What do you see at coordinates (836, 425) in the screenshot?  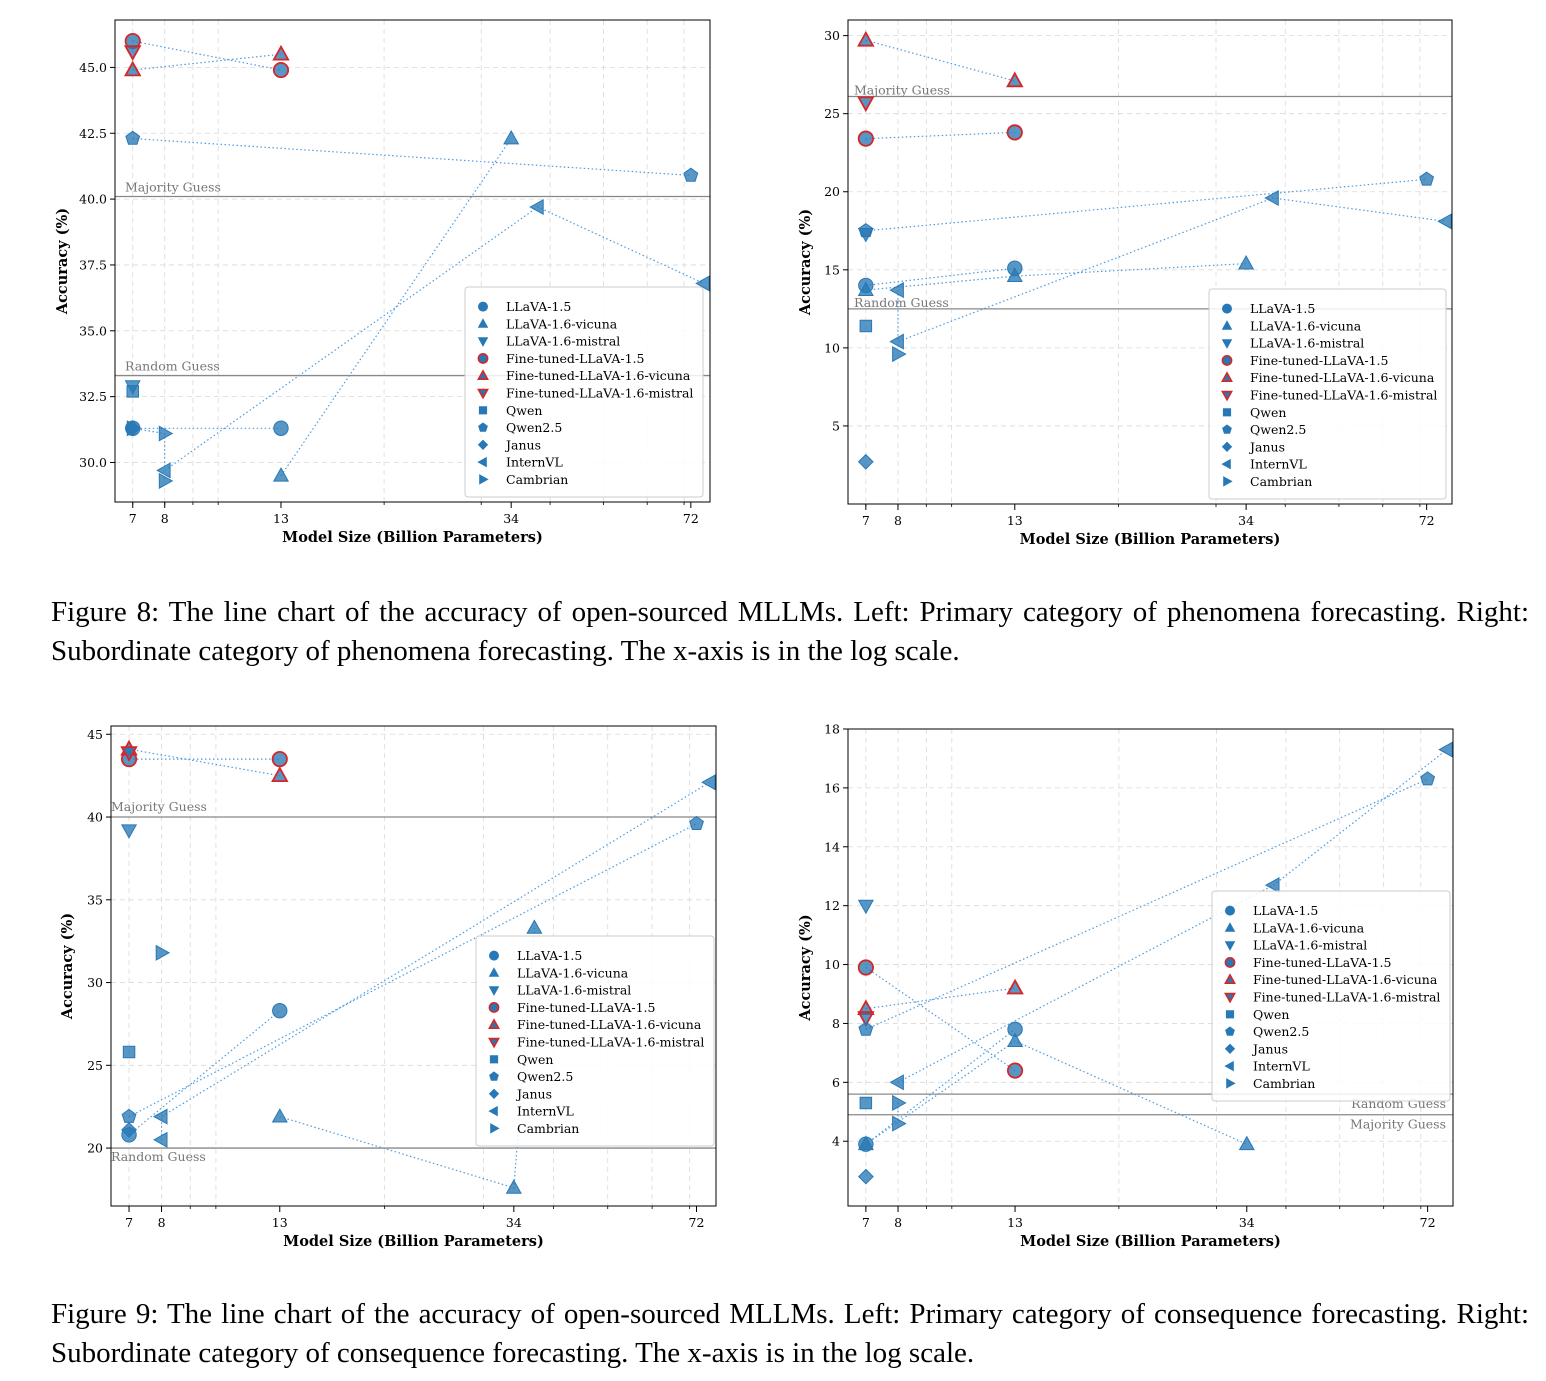 I see `y-tick-label: 5` at bounding box center [836, 425].